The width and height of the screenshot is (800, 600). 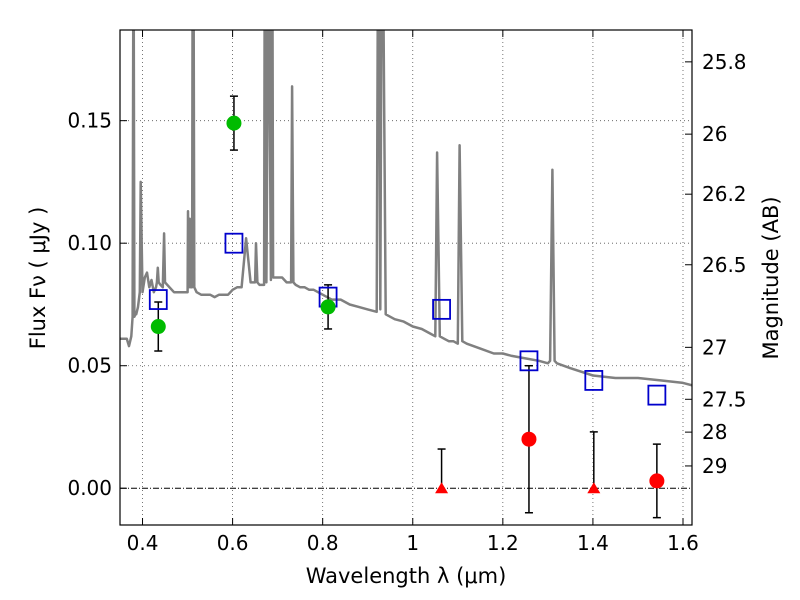 I want to click on y2-tick-label: 27, so click(x=714, y=347).